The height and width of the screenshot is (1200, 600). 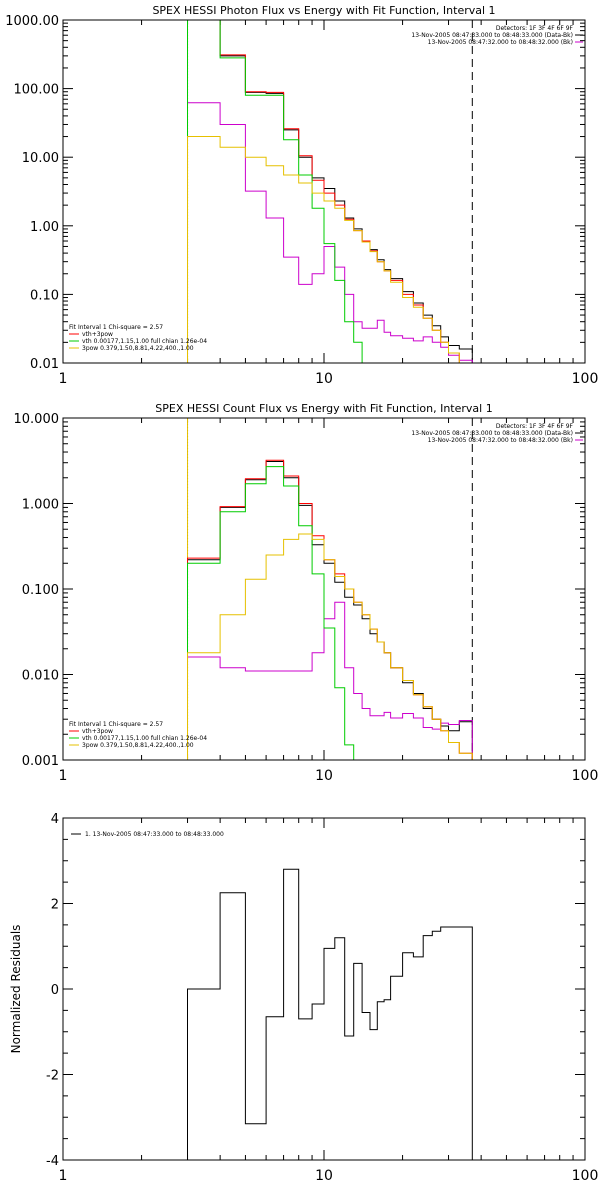 What do you see at coordinates (40, 505) in the screenshot?
I see `y-tick-label: 1.000` at bounding box center [40, 505].